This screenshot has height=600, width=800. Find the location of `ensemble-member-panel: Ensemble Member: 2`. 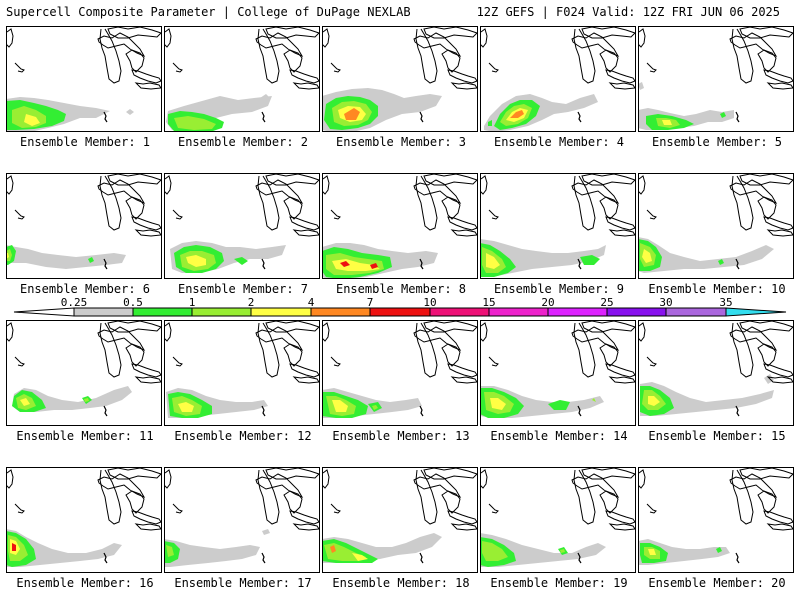

ensemble-member-panel: Ensemble Member: 2 is located at coordinates (242, 92).